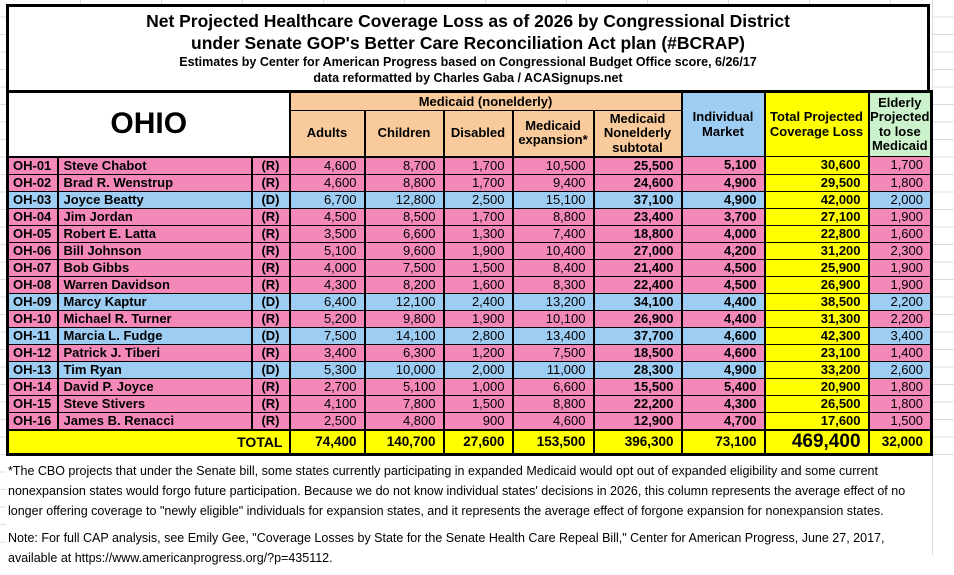 The width and height of the screenshot is (954, 575). What do you see at coordinates (404, 182) in the screenshot?
I see `children-cell: 8,800` at bounding box center [404, 182].